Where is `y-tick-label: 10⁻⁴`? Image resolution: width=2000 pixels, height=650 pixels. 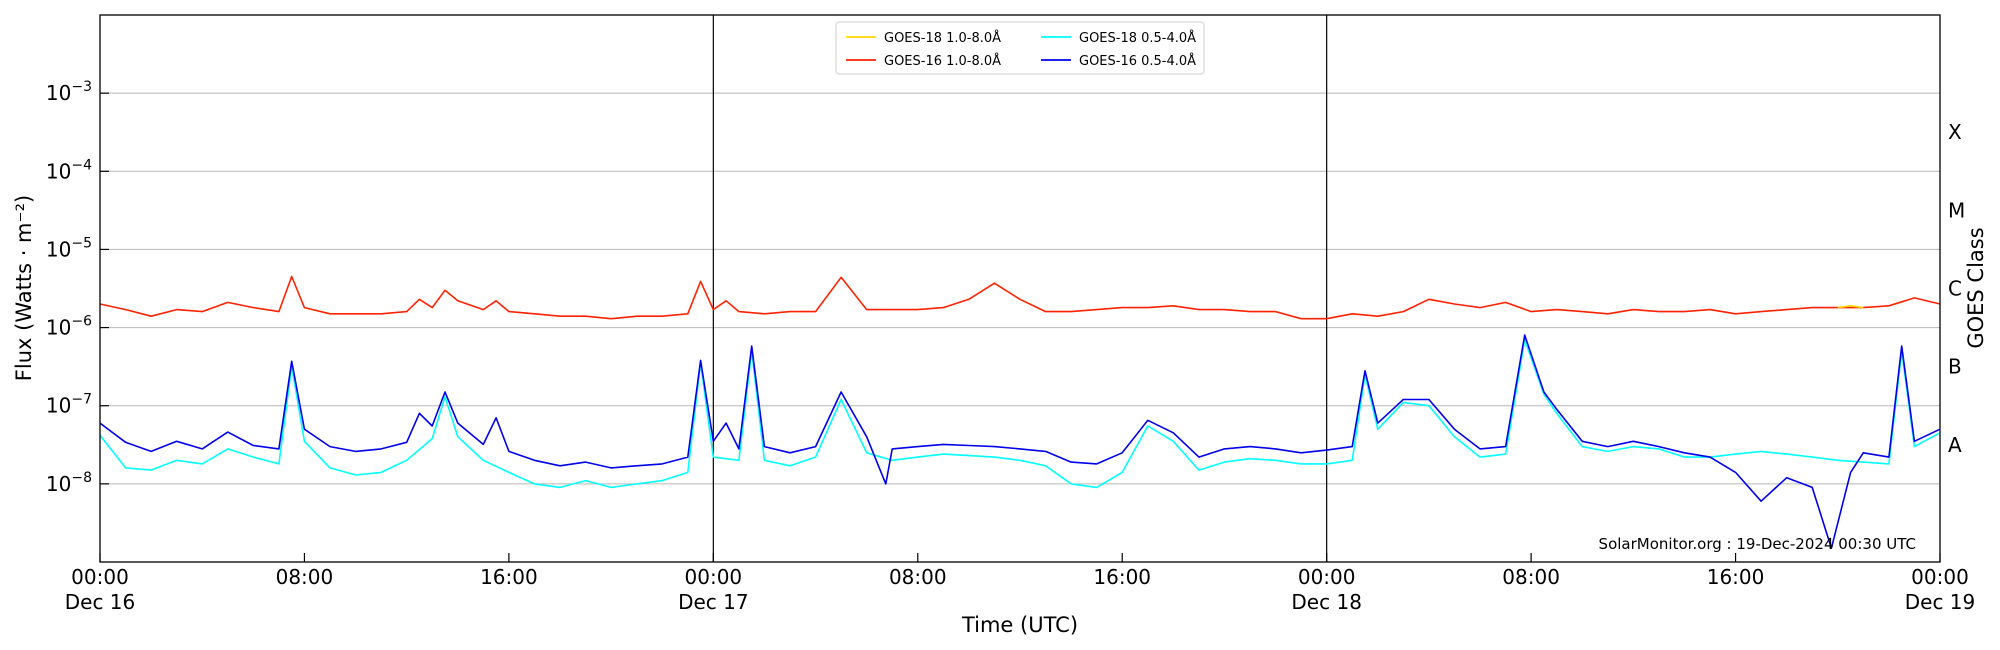 y-tick-label: 10⁻⁴ is located at coordinates (69, 170).